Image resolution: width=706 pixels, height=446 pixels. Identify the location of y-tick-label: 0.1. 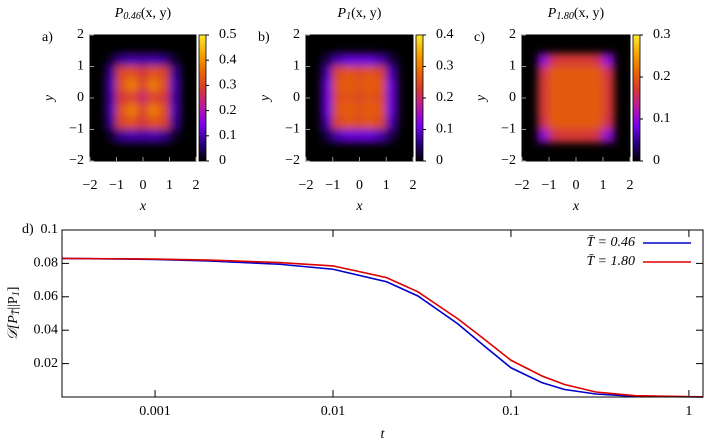
(50, 229).